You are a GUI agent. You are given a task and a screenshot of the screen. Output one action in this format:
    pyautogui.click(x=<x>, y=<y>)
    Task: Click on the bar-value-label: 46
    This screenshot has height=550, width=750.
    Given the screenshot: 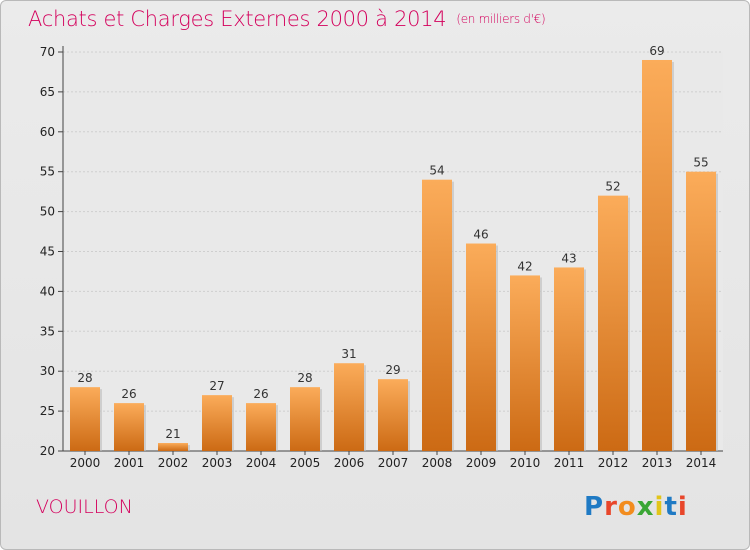 What is the action you would take?
    pyautogui.click(x=480, y=235)
    